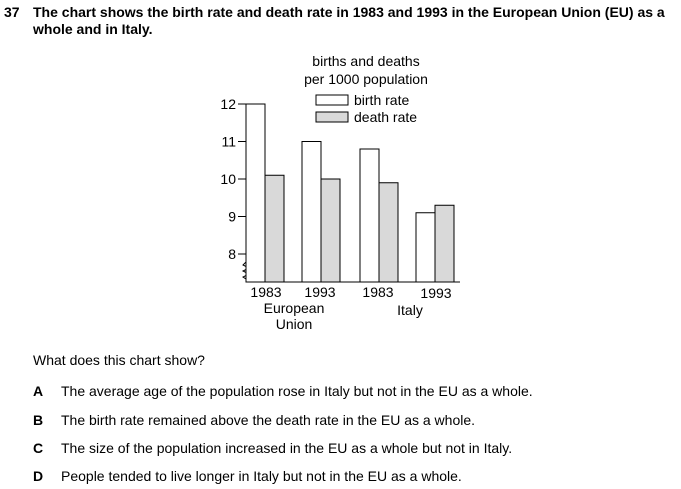  Describe the element at coordinates (294, 324) in the screenshot. I see `group-label: Union` at that location.